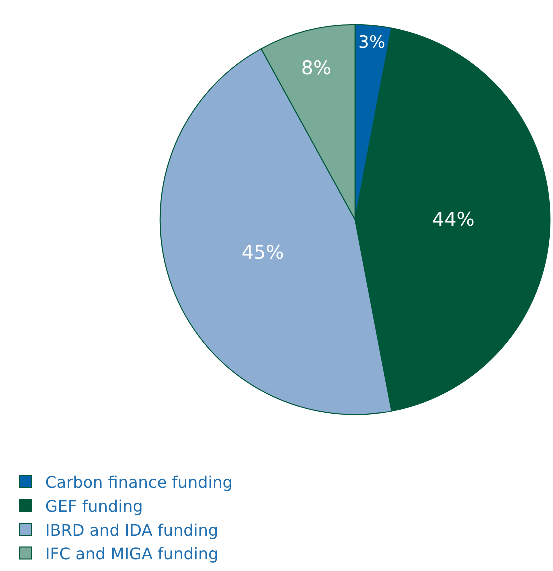 The image size is (553, 571). I want to click on legend-label: GEF funding, so click(95, 506).